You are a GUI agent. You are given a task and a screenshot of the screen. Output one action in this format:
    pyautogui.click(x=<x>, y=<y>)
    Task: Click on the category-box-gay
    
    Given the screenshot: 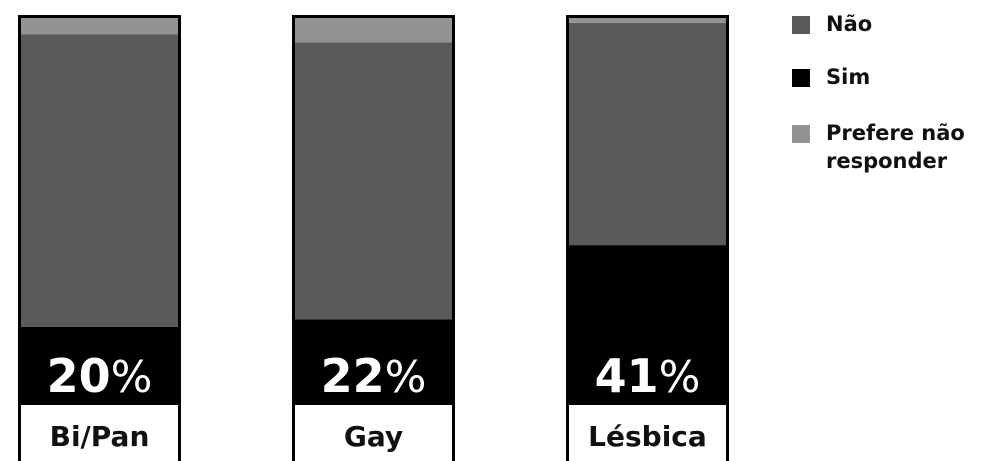 What is the action you would take?
    pyautogui.click(x=373, y=433)
    